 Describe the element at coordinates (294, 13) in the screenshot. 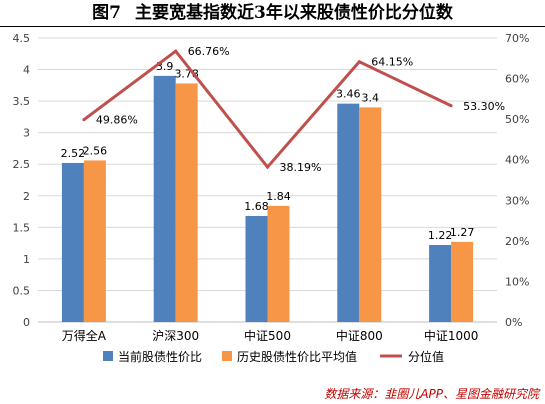

I see `figure-title-text: 主要宽基指数近3年以来股债性价比分位数` at that location.